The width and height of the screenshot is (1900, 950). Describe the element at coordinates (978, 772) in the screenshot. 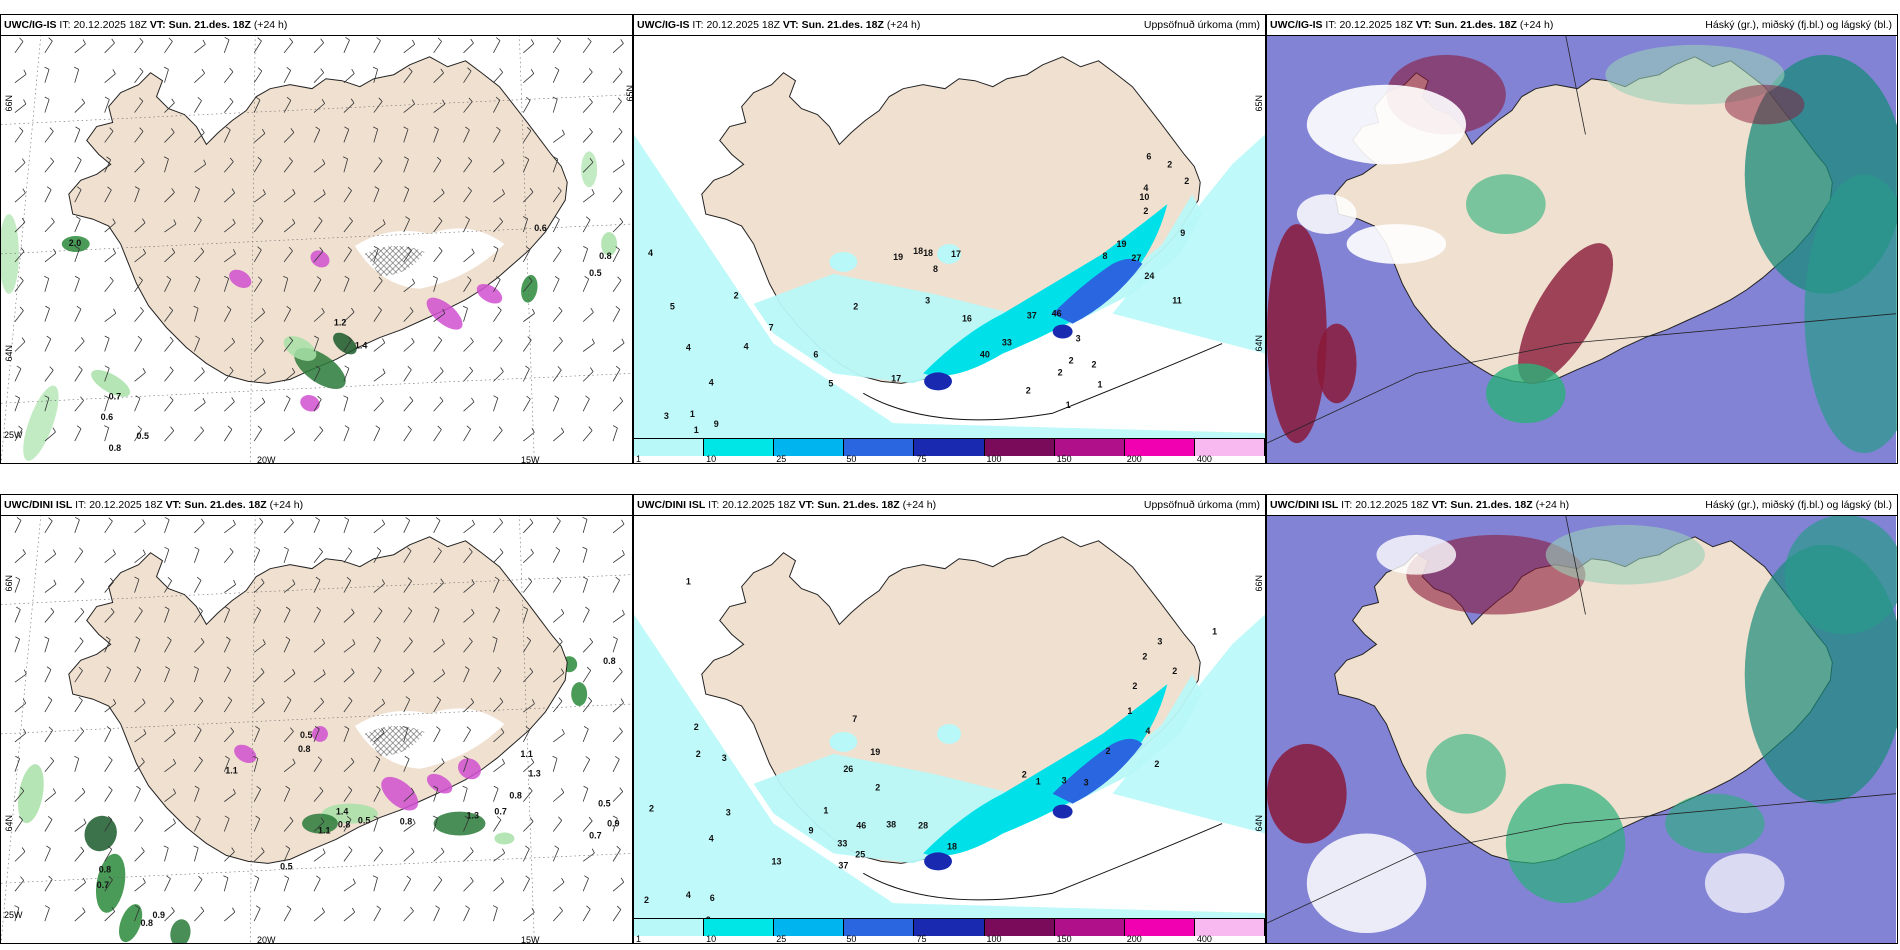

I see `precip-intense` at that location.